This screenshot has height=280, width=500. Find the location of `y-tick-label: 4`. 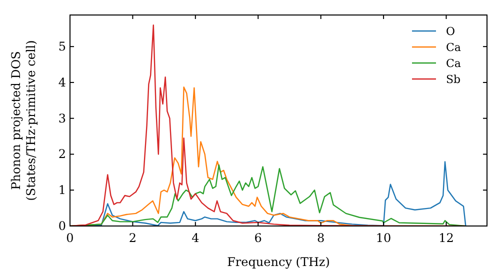

y-tick-label: 4 is located at coordinates (62, 82).